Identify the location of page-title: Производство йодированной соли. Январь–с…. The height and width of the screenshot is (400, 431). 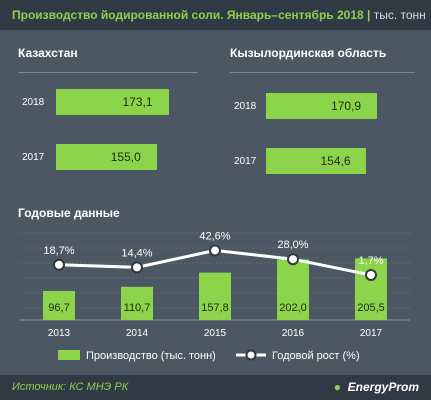
(219, 15).